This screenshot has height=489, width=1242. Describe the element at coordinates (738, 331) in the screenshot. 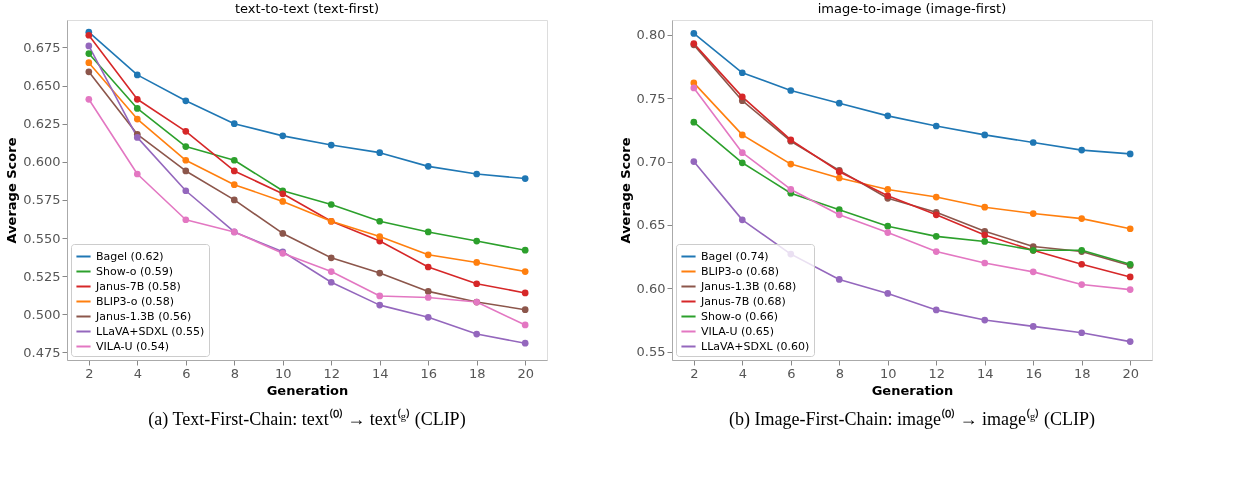

I see `legend-label: VILA-U (0.65)` at that location.